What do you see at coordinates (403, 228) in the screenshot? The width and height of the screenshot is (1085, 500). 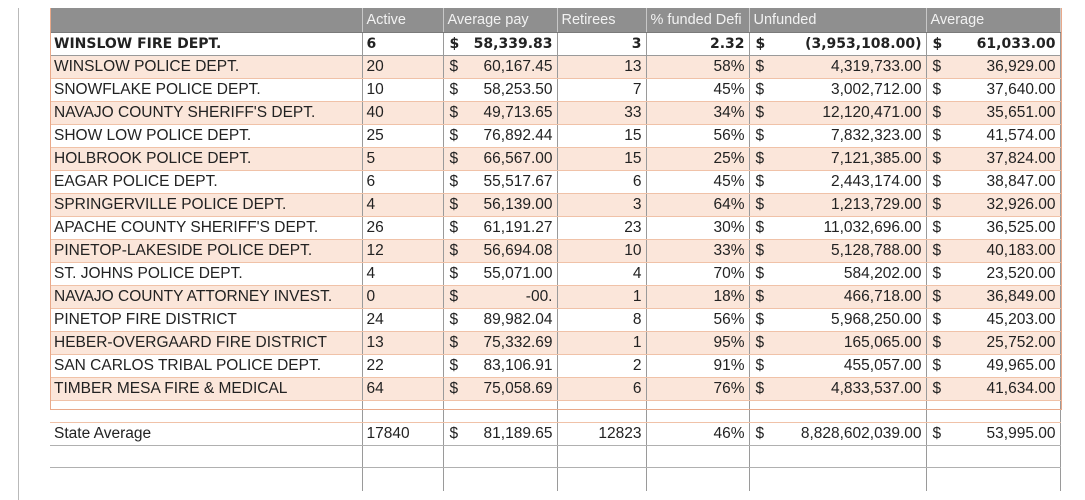 I see `table-cell: 26` at bounding box center [403, 228].